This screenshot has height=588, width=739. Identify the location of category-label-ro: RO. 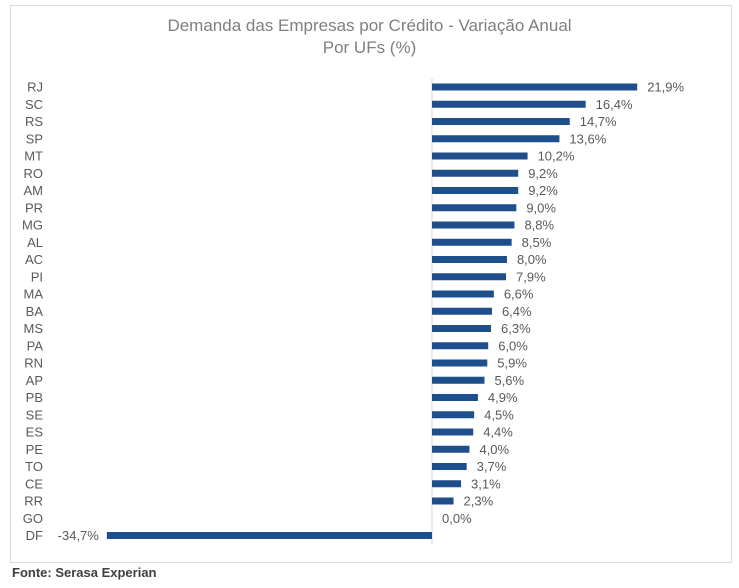
(34, 173).